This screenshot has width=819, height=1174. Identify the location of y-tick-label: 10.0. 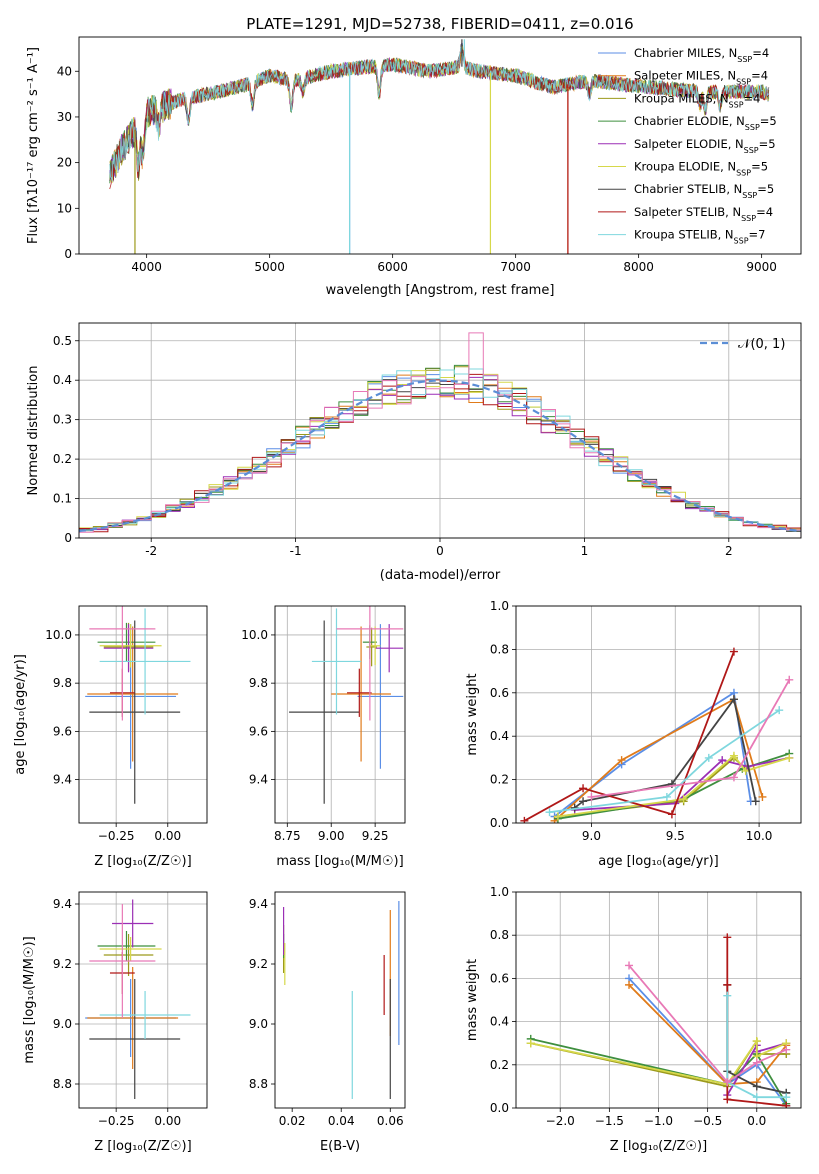
(254, 635).